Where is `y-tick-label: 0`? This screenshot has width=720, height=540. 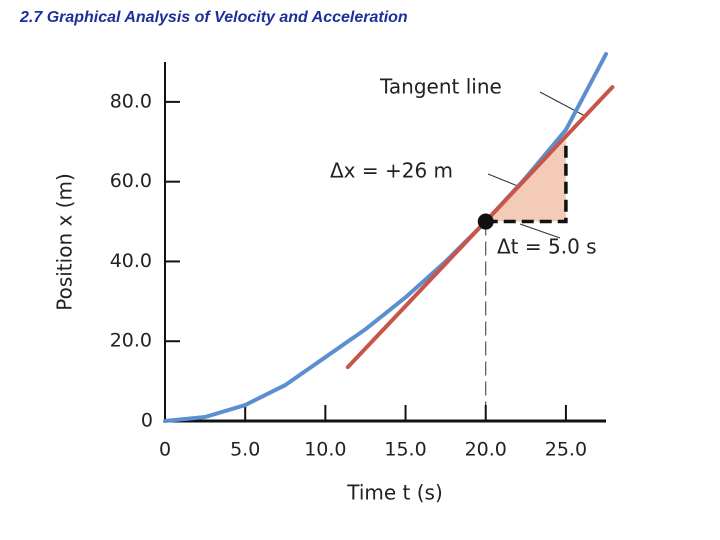 y-tick-label: 0 is located at coordinates (147, 421).